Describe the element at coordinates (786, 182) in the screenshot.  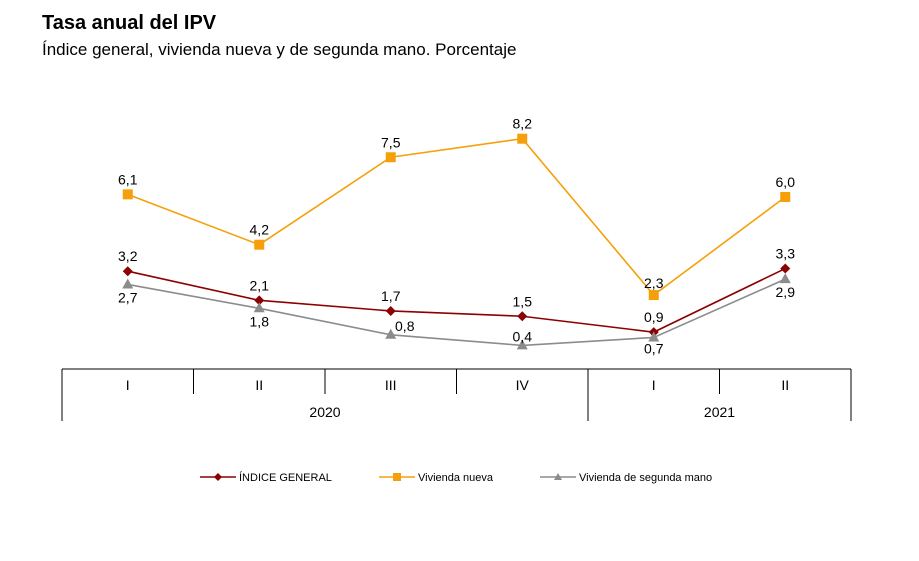
I see `data-label-vivienda-nueva: 6,0` at that location.